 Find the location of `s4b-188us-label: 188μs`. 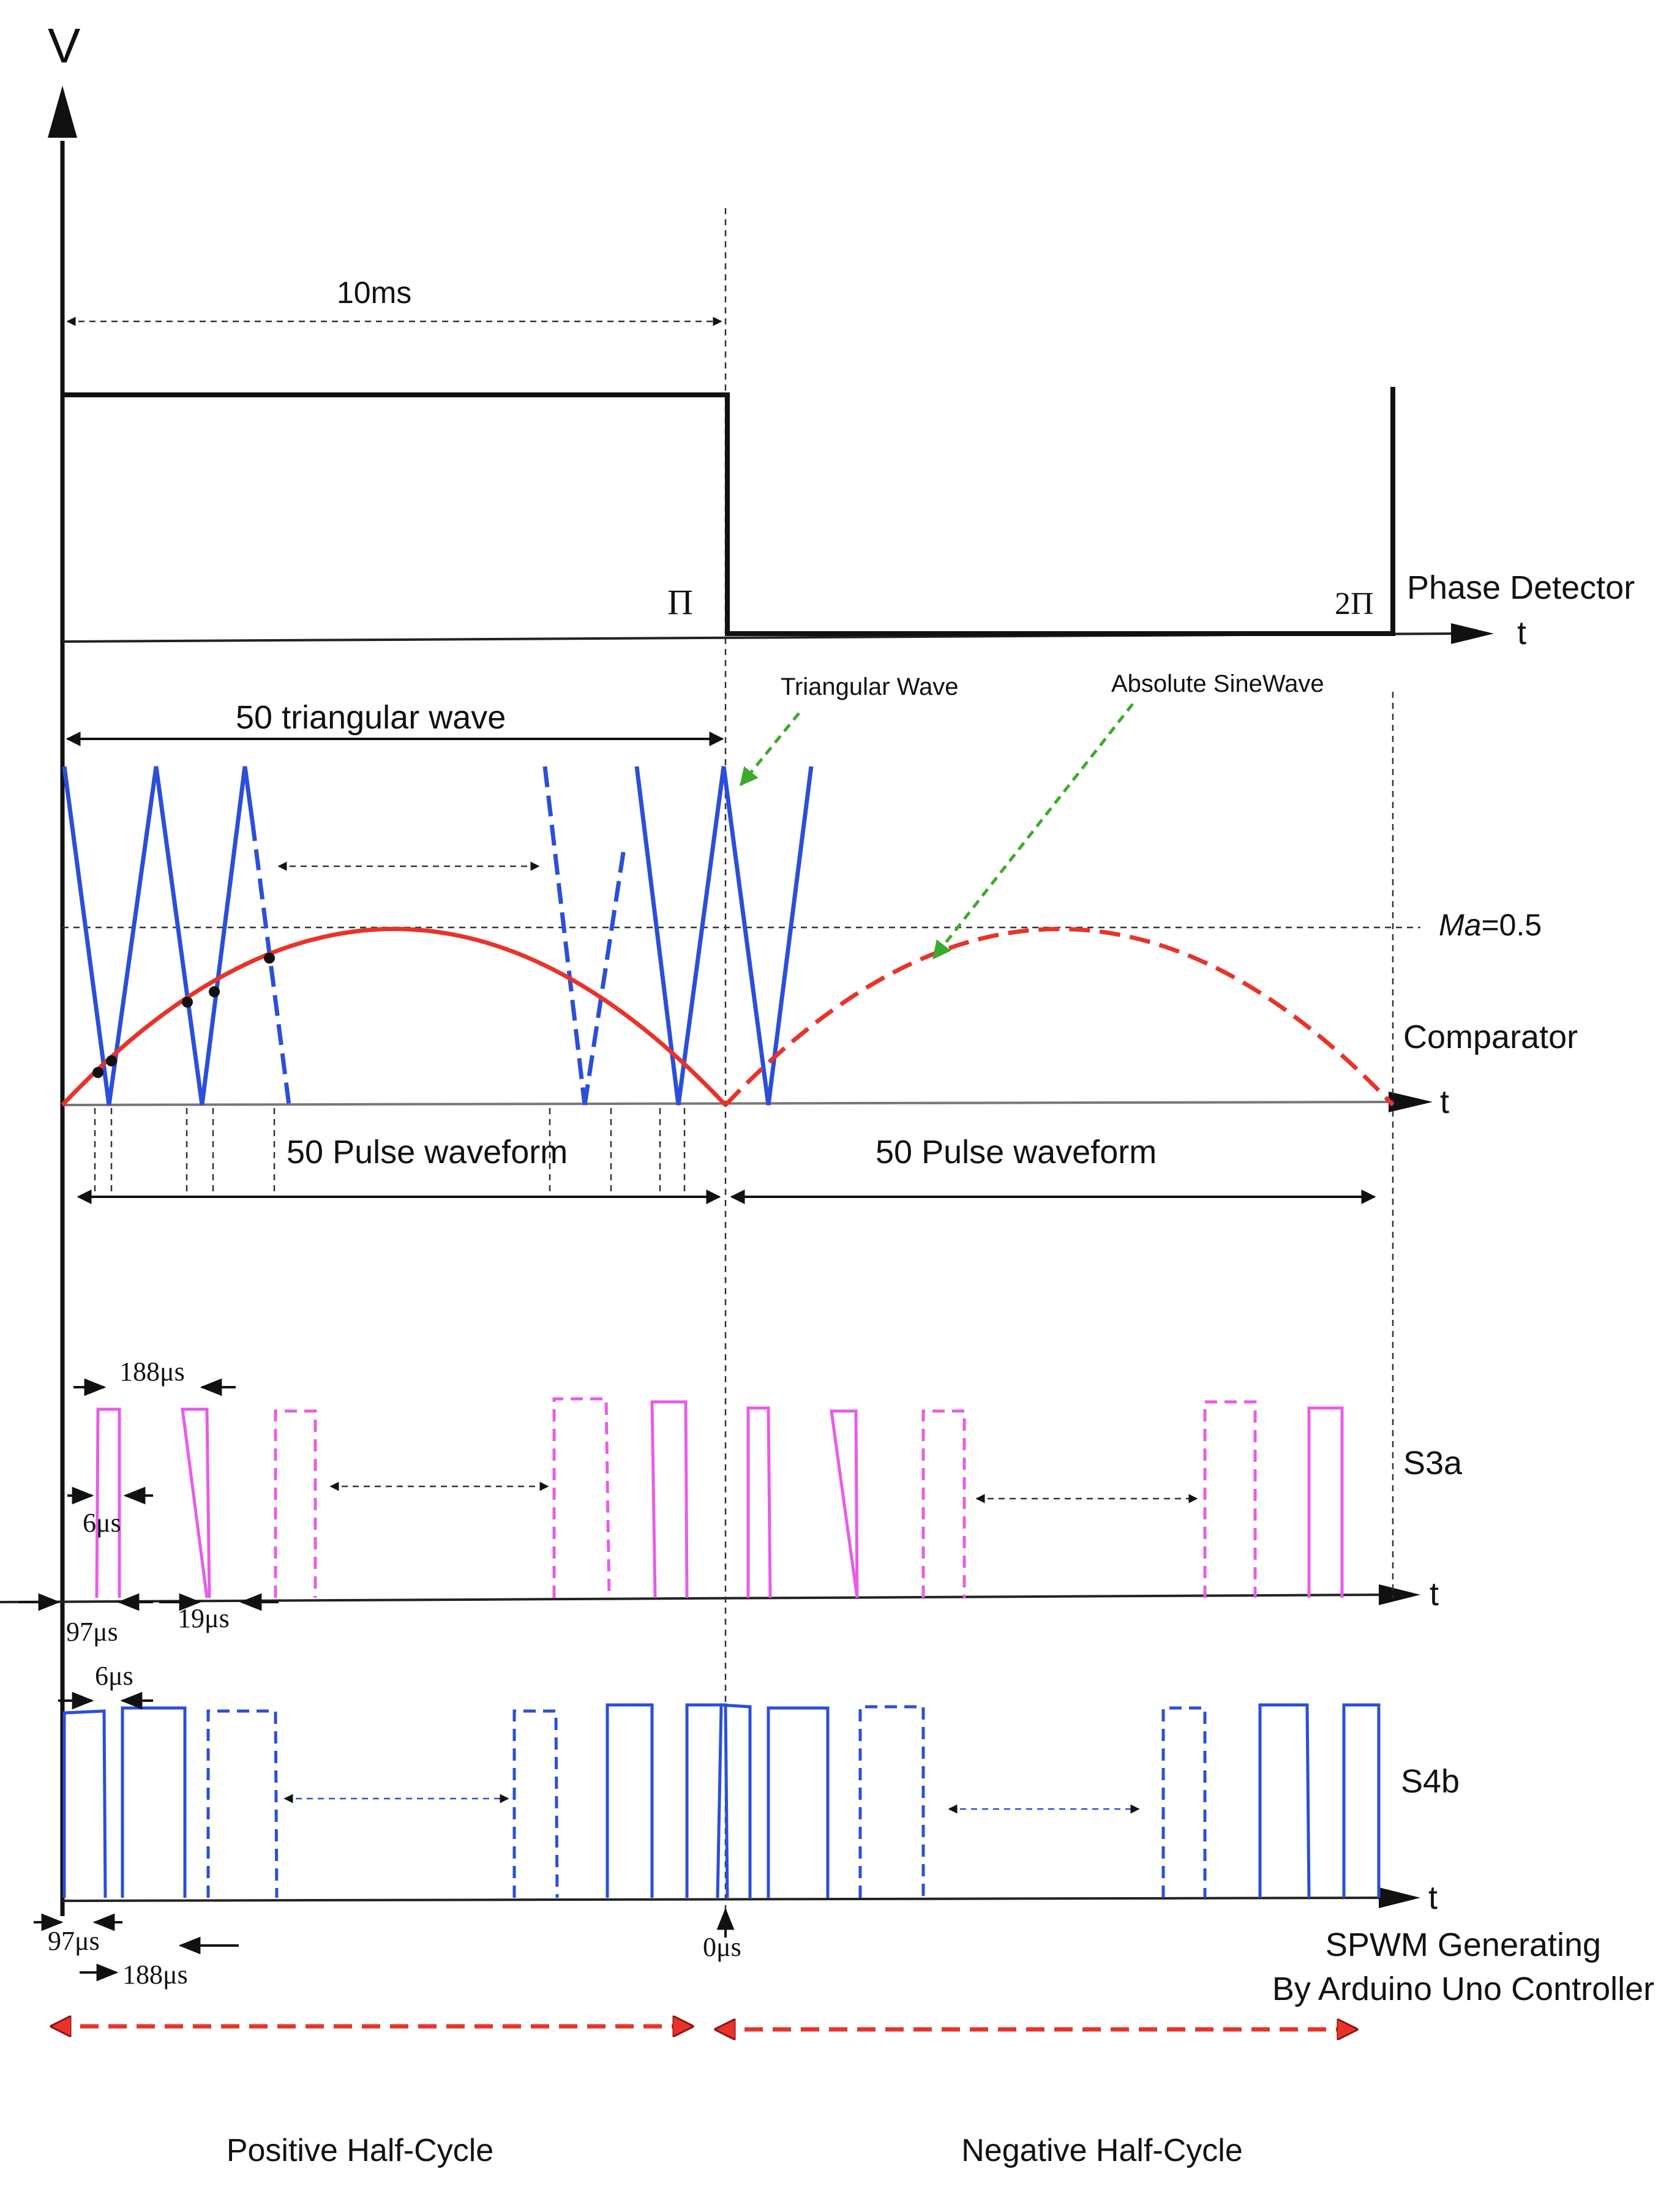

s4b-188us-label: 188μs is located at coordinates (155, 1975).